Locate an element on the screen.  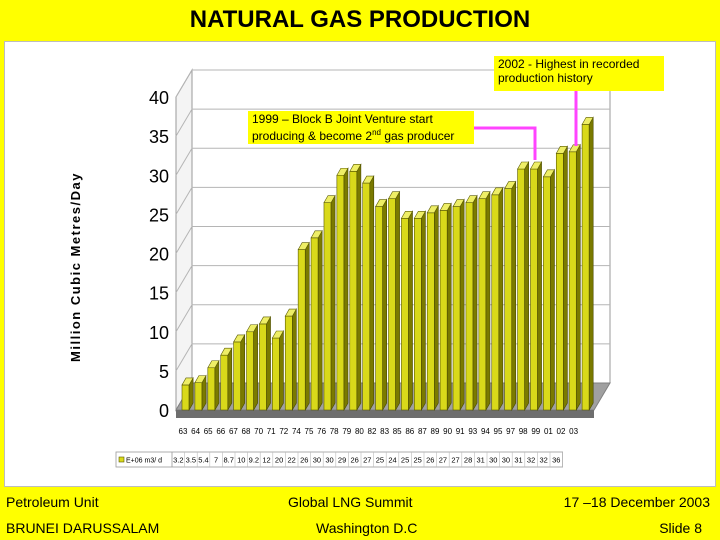
footer-right-top: 17 –18 December 2003 is located at coordinates (636, 502).